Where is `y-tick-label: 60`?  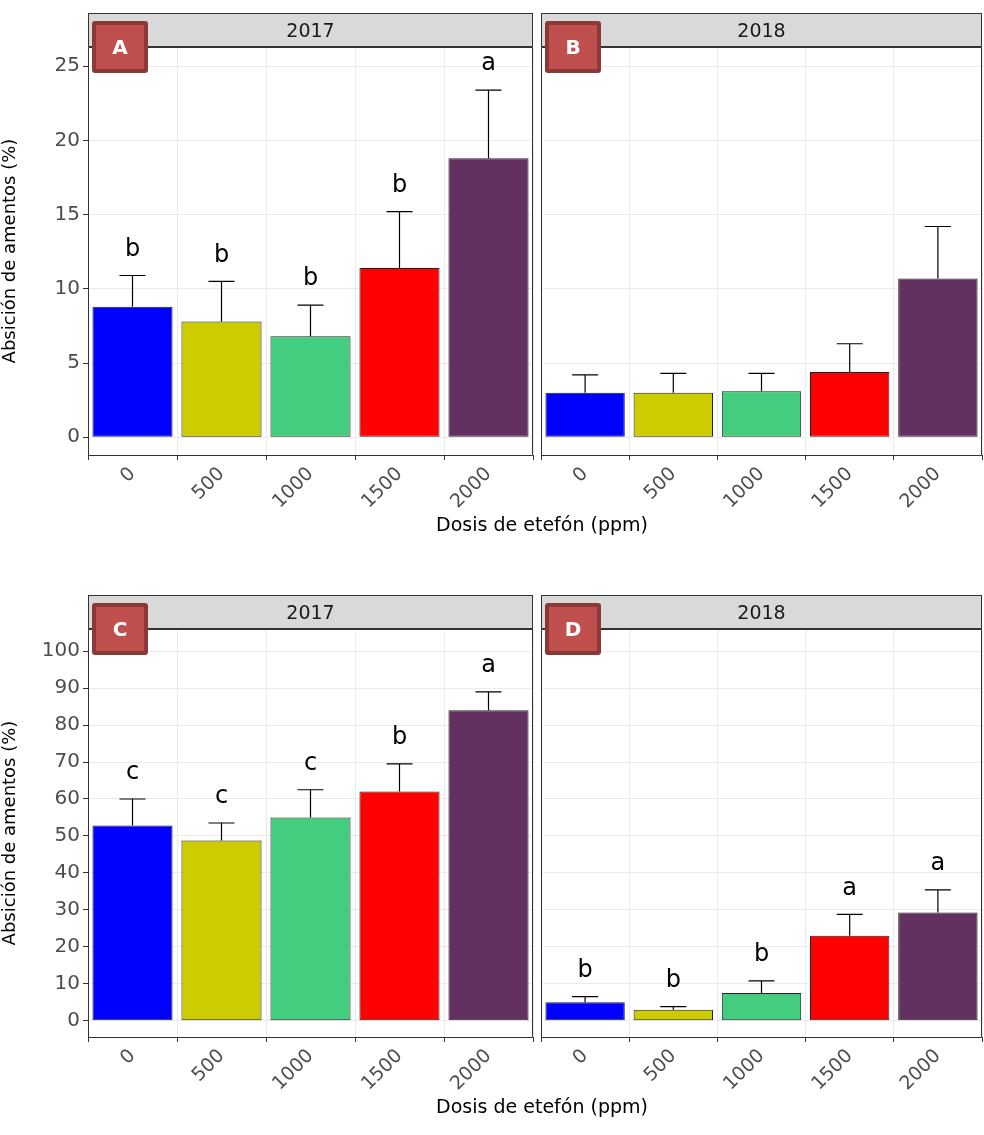
y-tick-label: 60 is located at coordinates (67, 797).